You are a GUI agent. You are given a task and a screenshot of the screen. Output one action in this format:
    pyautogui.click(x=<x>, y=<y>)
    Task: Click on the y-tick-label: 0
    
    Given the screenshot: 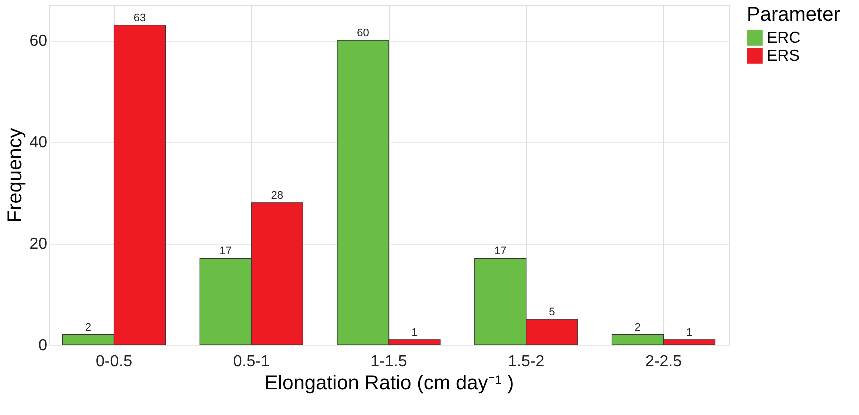 What is the action you would take?
    pyautogui.click(x=43, y=346)
    